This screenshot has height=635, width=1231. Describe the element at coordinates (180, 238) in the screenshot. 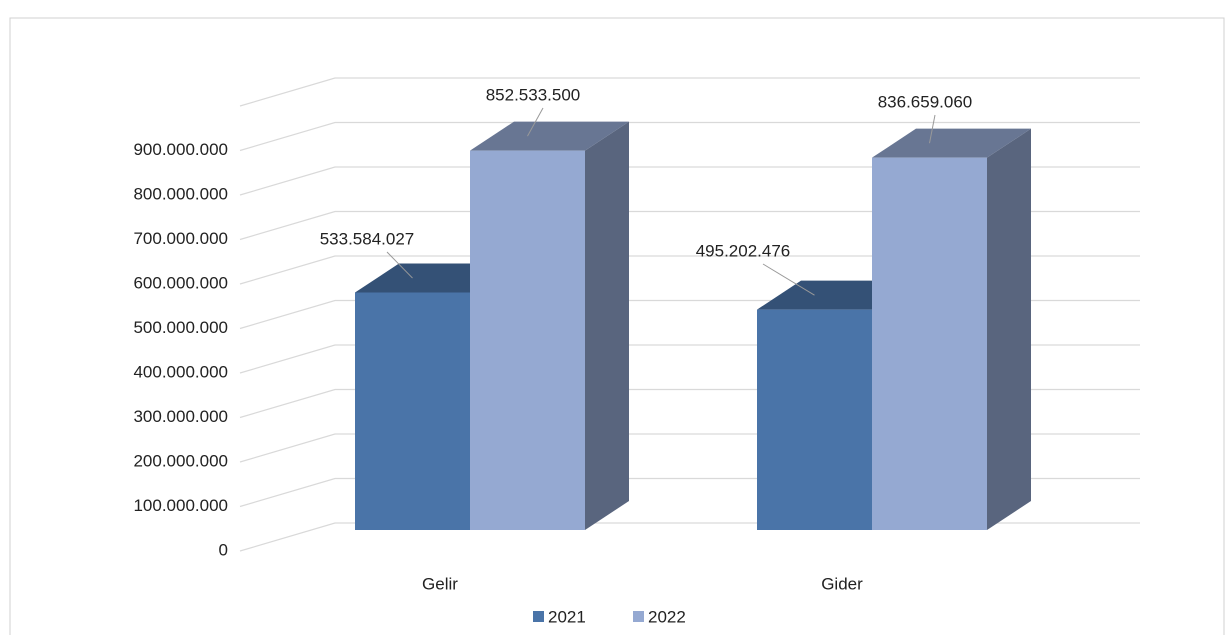

I see `y-tick-label: 700.000.000` at that location.